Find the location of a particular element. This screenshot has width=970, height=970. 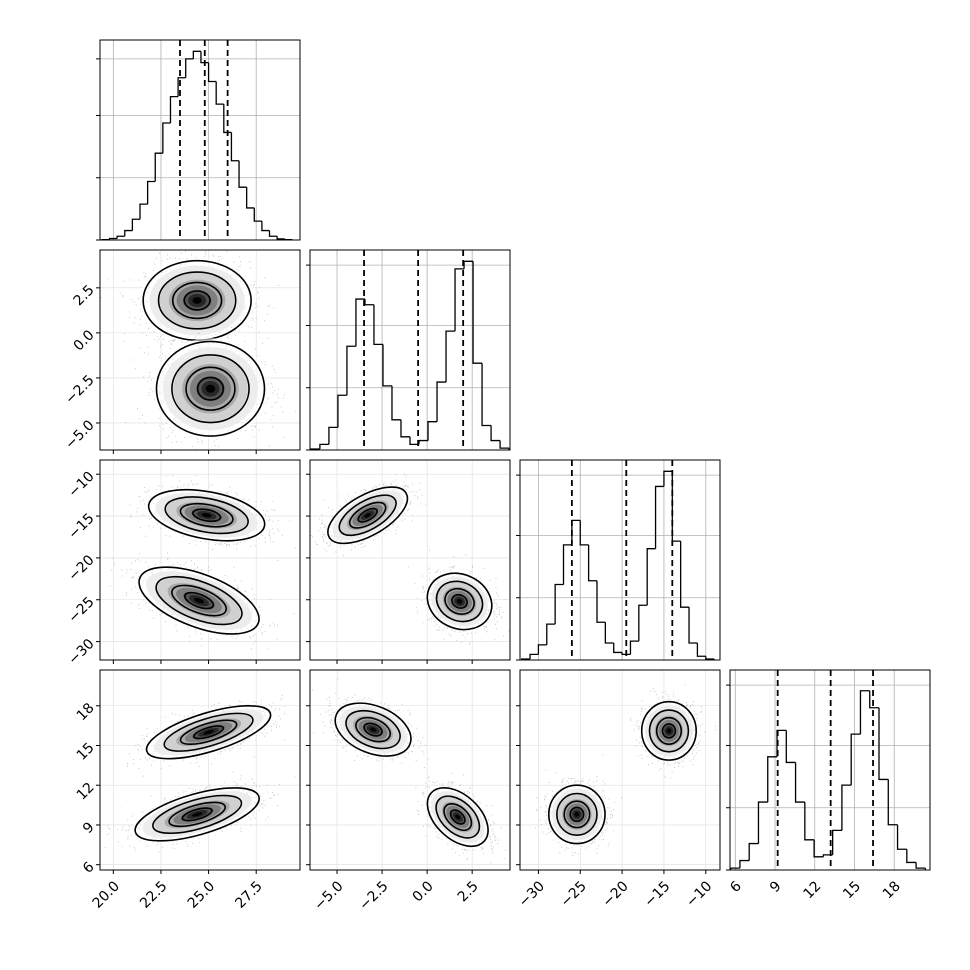

y-tick-label: 2.5 is located at coordinates (84, 295).